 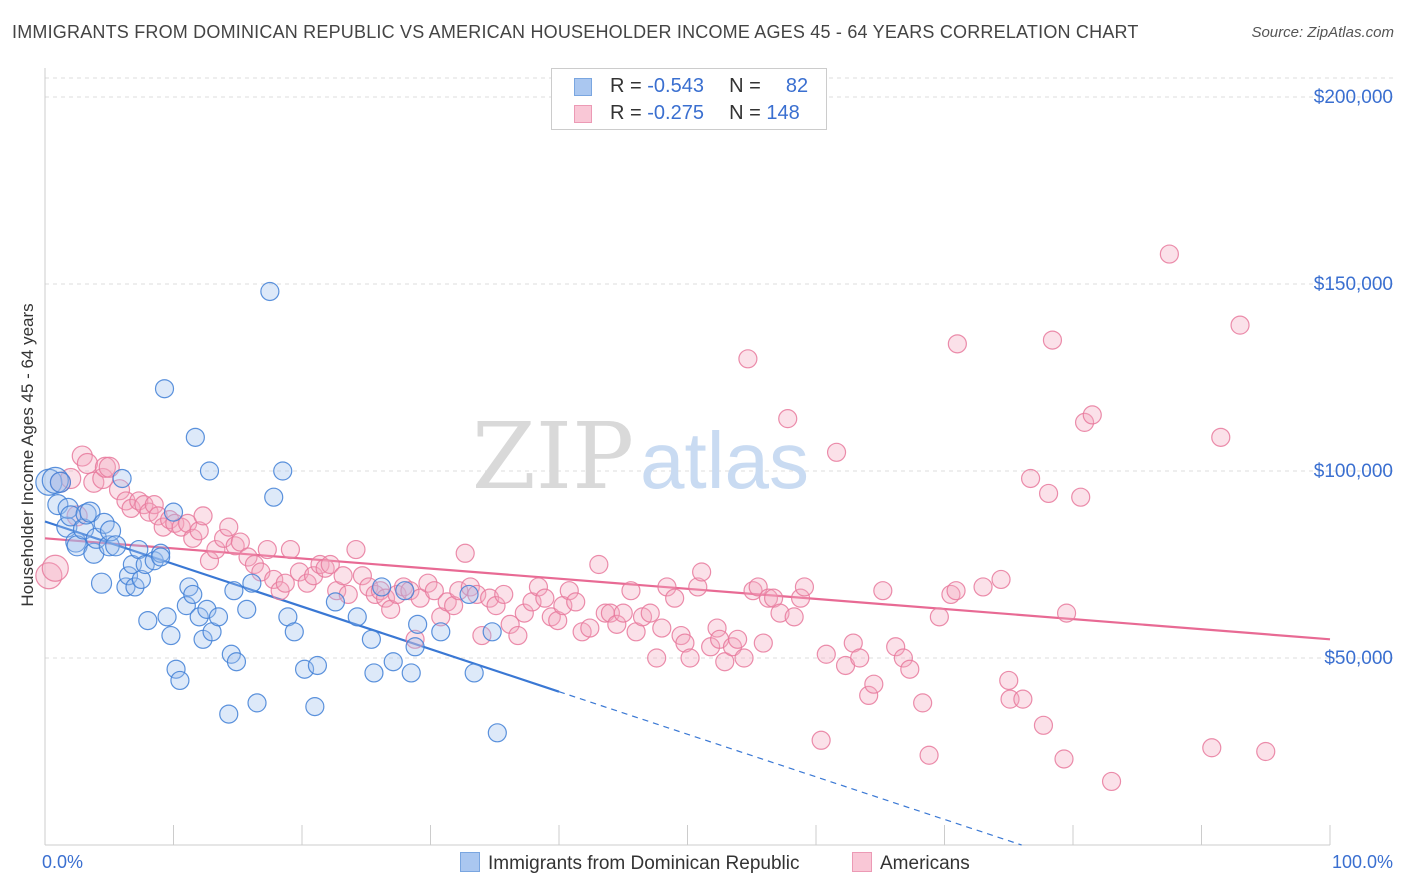 What do you see at coordinates (644, 863) in the screenshot?
I see `bottom-legend-label-dominican: Immigrants from Dominican Republic` at bounding box center [644, 863].